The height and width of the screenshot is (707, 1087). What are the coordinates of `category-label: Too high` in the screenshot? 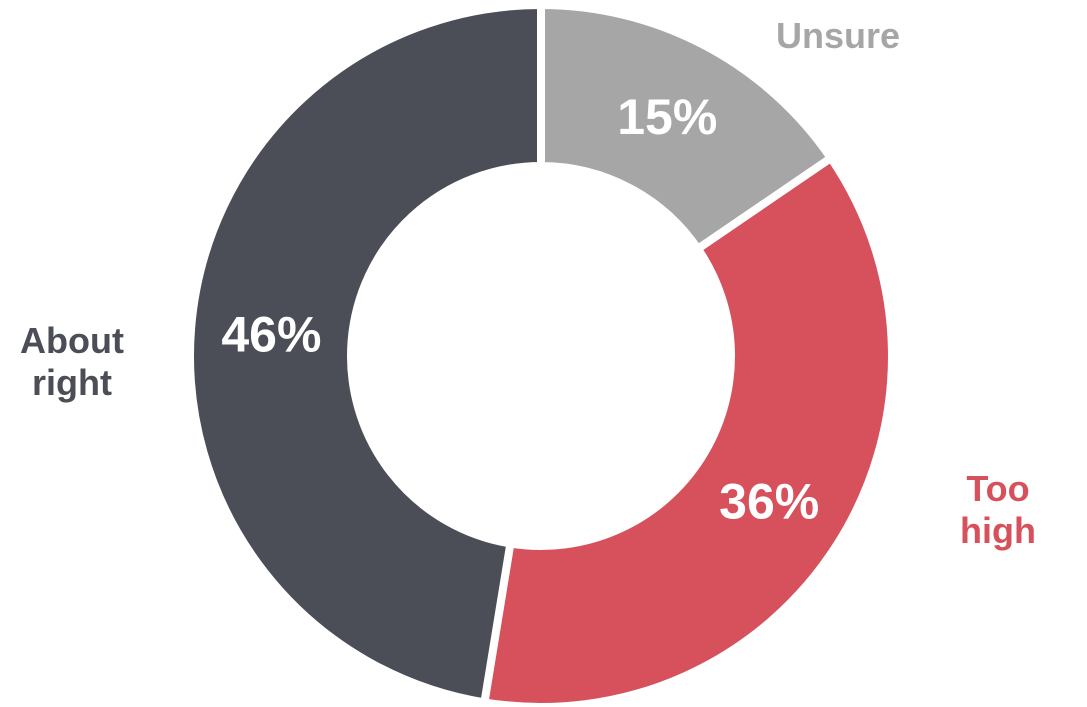 It's located at (998, 509).